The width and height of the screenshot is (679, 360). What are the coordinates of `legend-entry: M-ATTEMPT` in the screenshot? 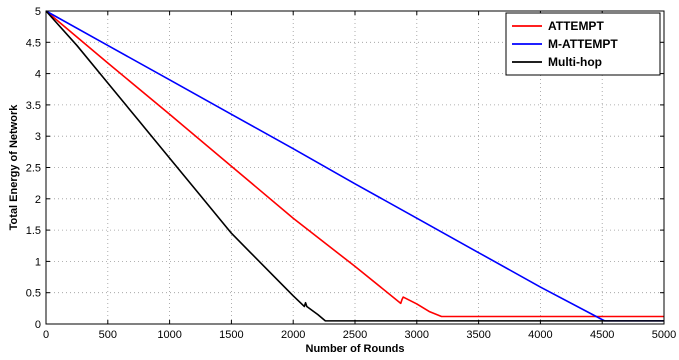 It's located at (583, 44).